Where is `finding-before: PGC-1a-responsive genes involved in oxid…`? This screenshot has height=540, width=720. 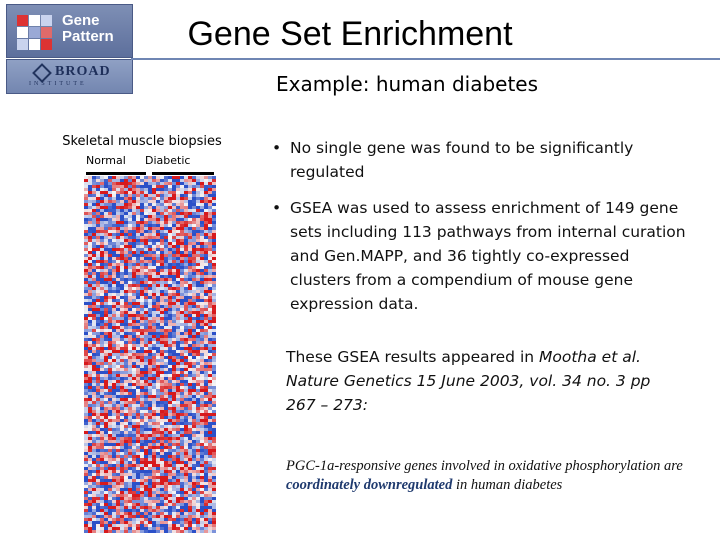
finding-before: PGC-1a-responsive genes involved in oxid… is located at coordinates (484, 466).